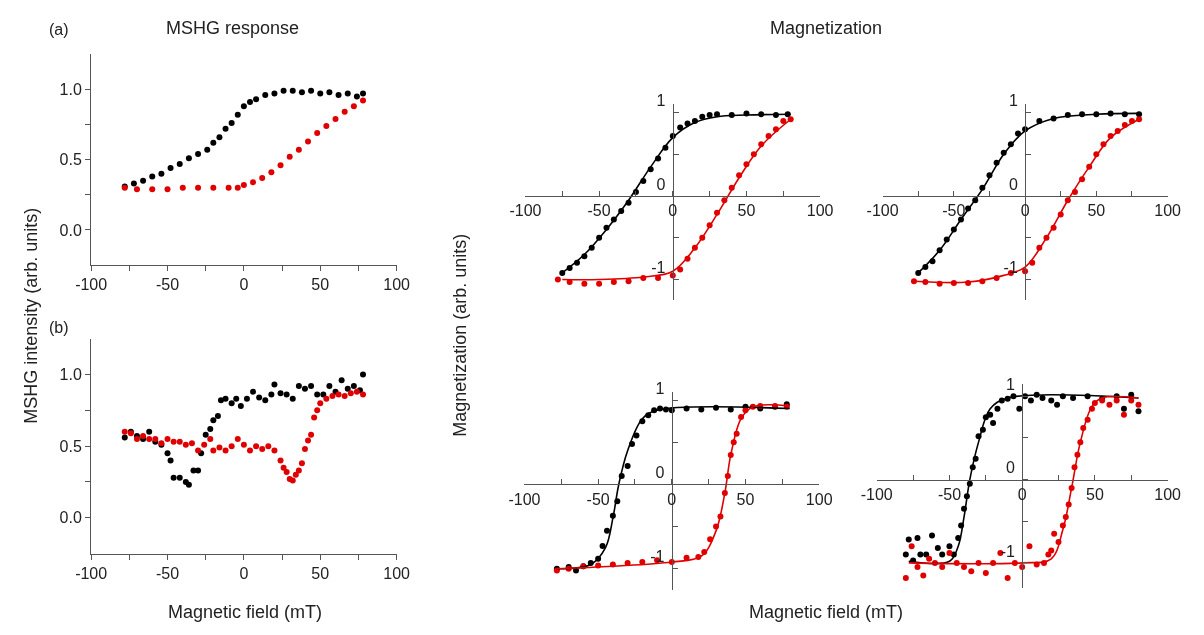  What do you see at coordinates (31, 315) in the screenshot?
I see `y-axis-title: MSHG intensity (arb. units)` at bounding box center [31, 315].